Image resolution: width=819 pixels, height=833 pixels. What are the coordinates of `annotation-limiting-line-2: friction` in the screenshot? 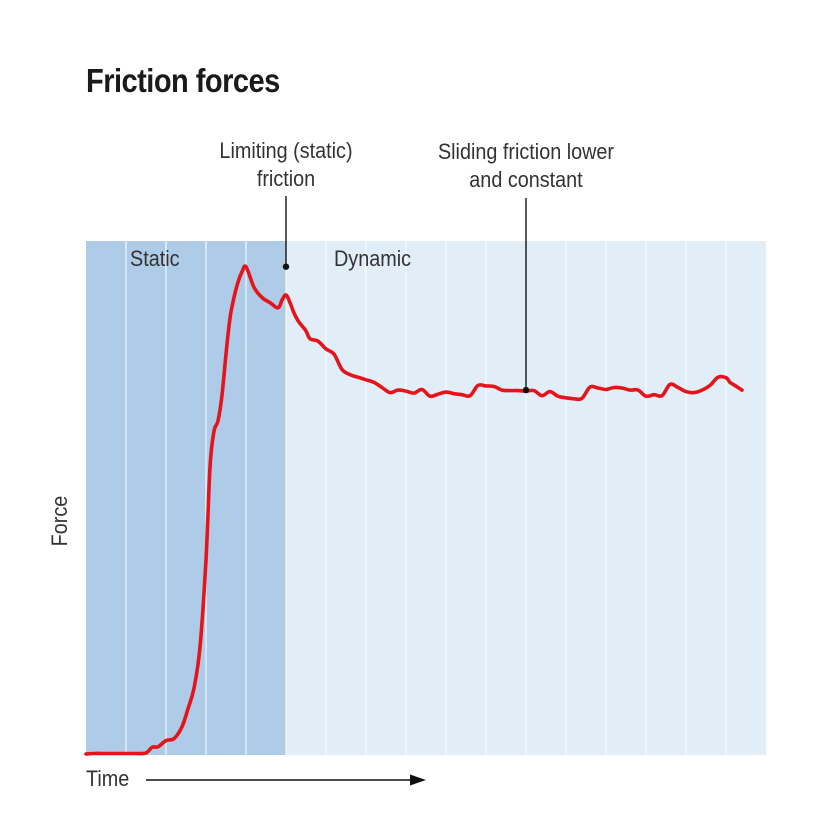 It's located at (286, 178).